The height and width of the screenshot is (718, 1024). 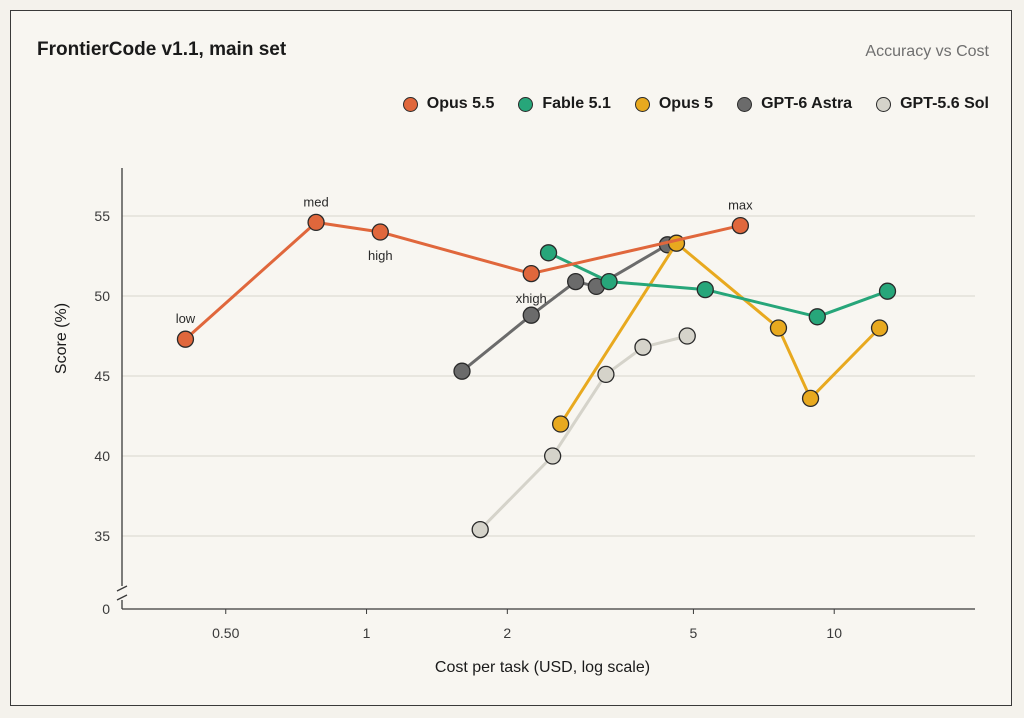 I want to click on legend-label: Opus 5, so click(x=686, y=103).